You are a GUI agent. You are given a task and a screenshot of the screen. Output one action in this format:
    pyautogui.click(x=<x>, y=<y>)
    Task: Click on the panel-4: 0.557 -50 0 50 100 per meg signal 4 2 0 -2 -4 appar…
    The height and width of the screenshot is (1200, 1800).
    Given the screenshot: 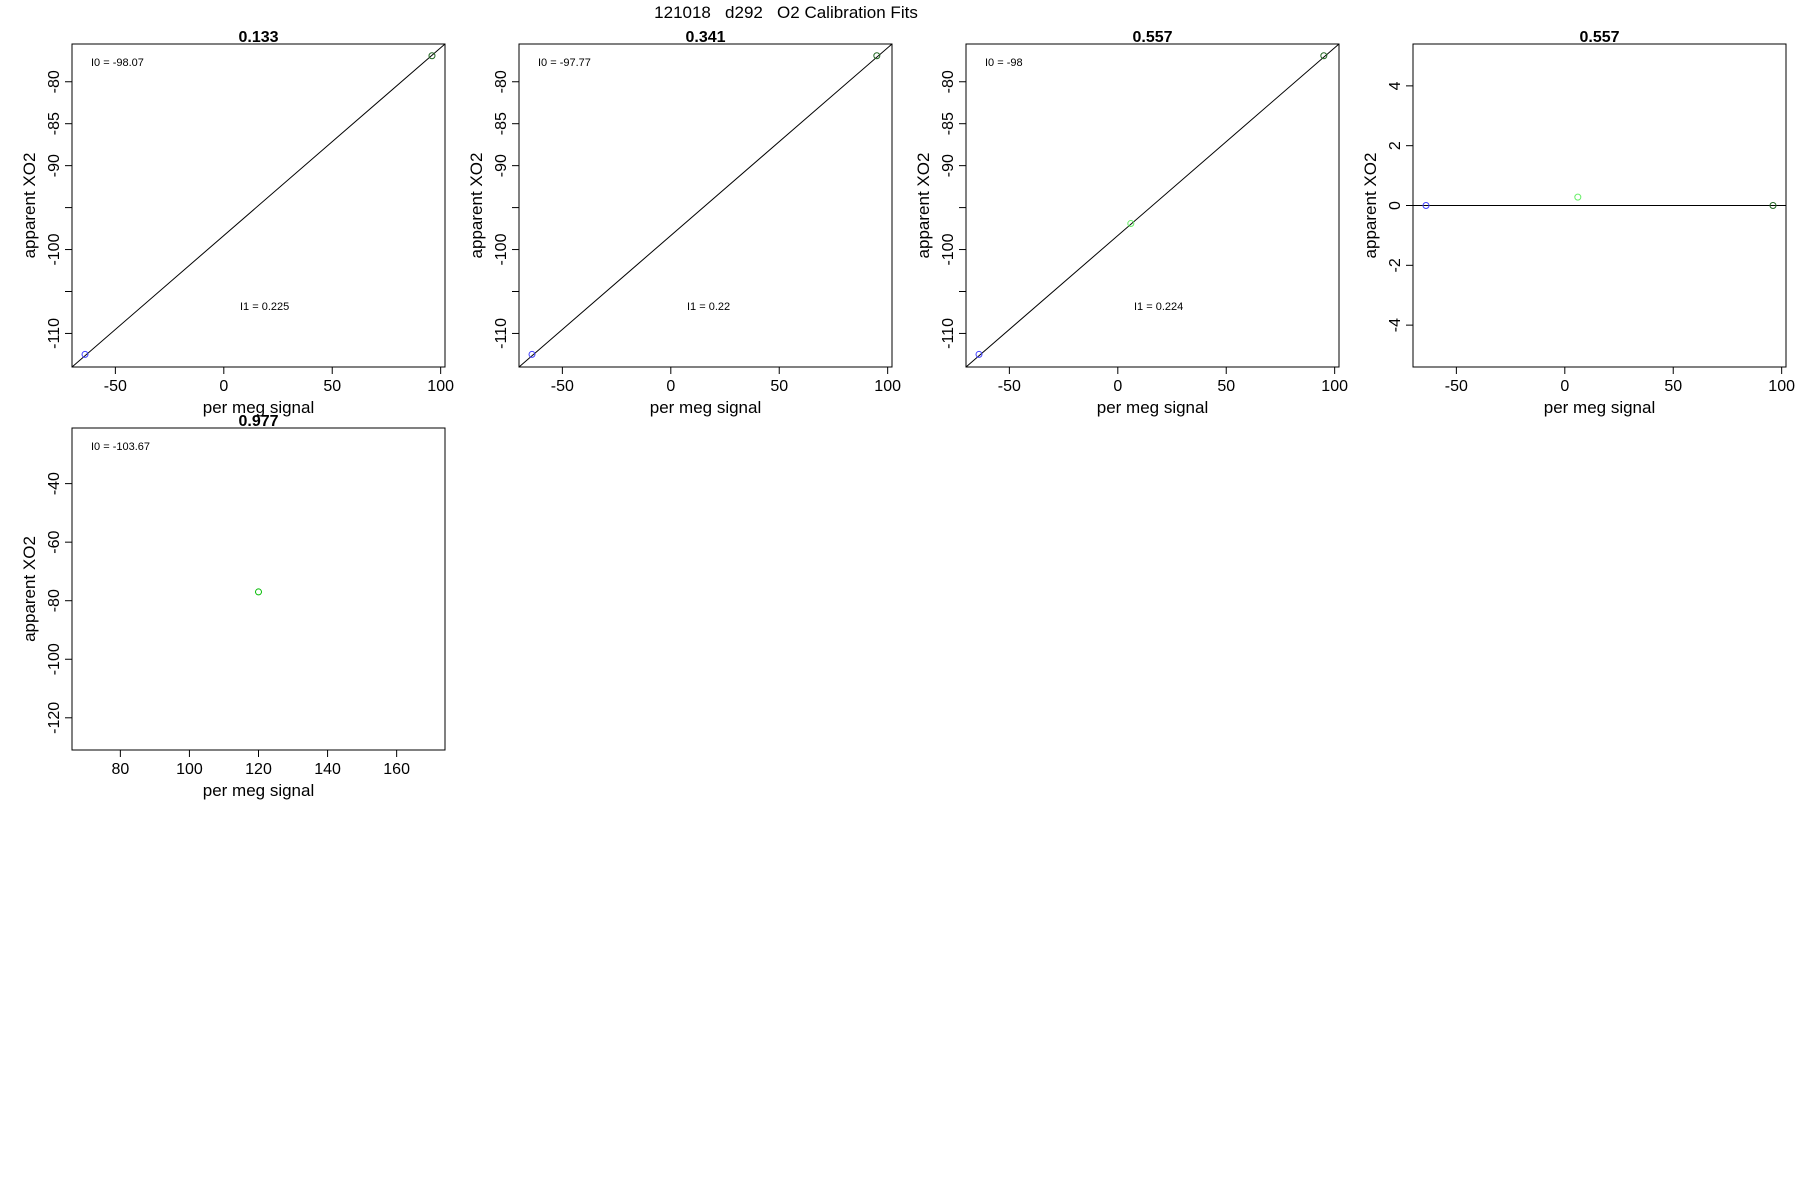 What is the action you would take?
    pyautogui.click(x=1578, y=223)
    